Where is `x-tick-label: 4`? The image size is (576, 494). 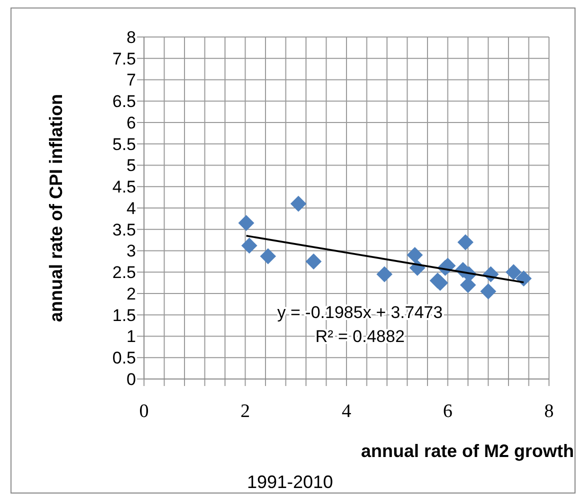
x-tick-label: 4 is located at coordinates (347, 411).